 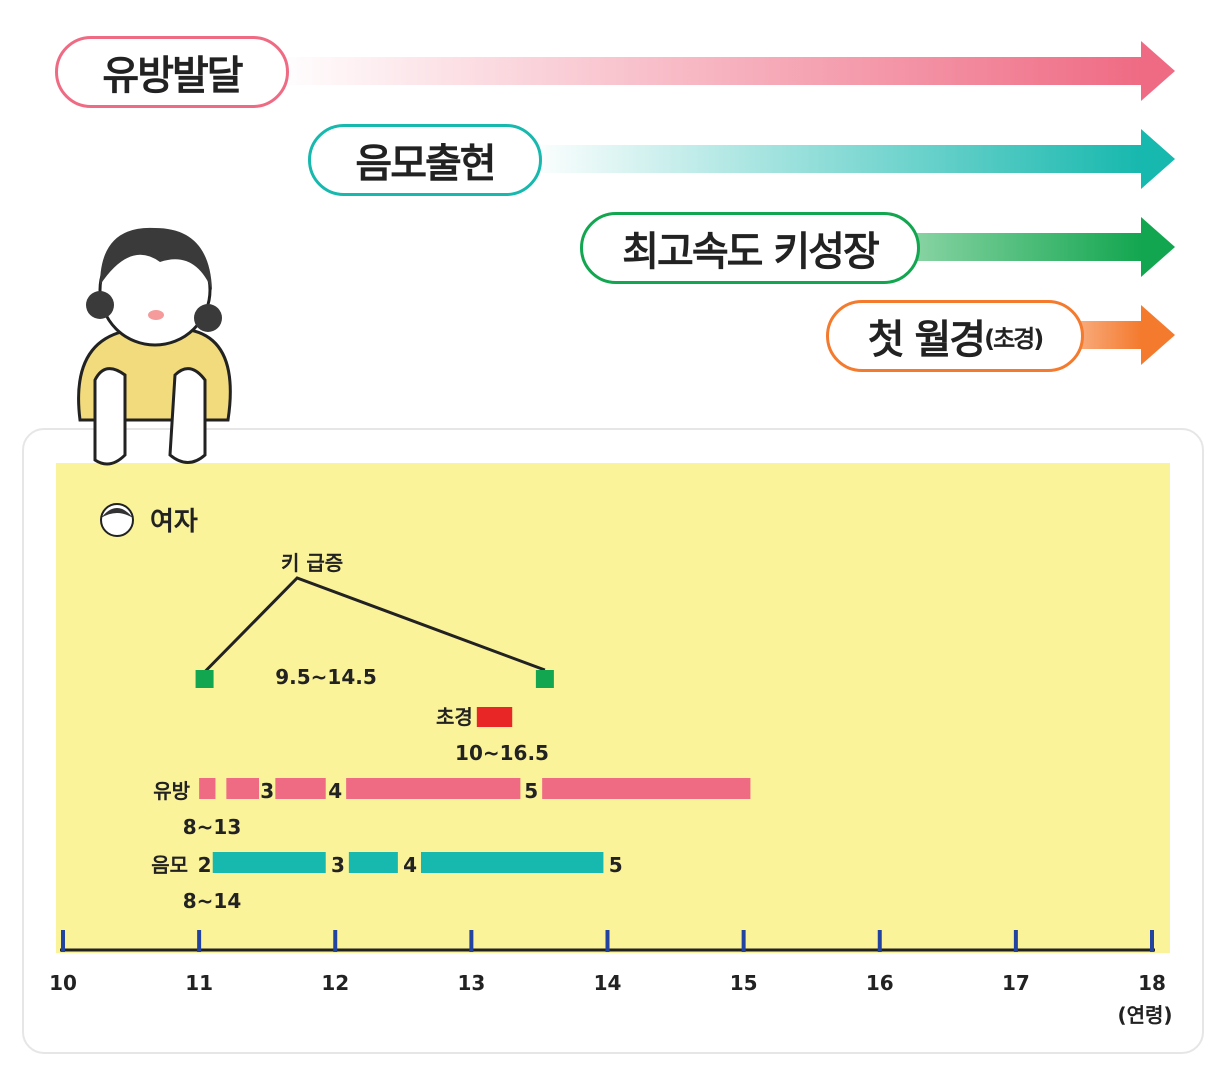 I want to click on stage-row-pubic-hair: 음모출현, so click(x=741, y=160).